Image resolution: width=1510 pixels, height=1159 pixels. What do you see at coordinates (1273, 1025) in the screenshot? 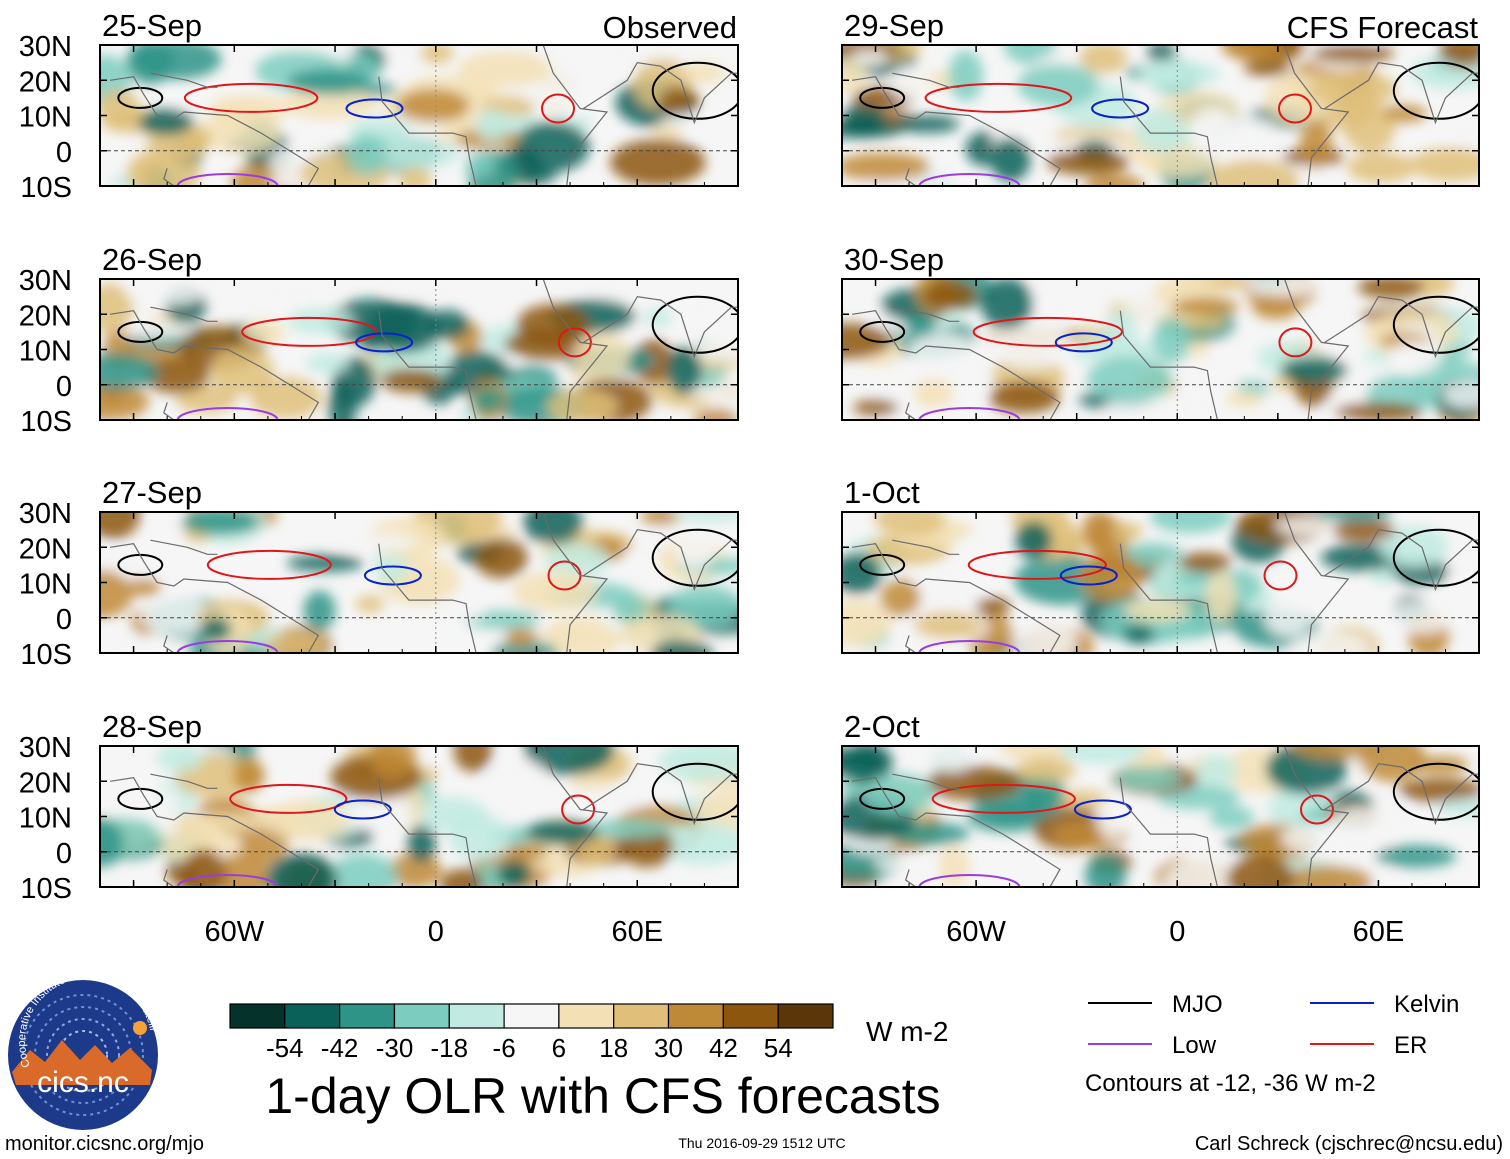
I see `contour-legend: MJO Kelvin Low ER` at bounding box center [1273, 1025].